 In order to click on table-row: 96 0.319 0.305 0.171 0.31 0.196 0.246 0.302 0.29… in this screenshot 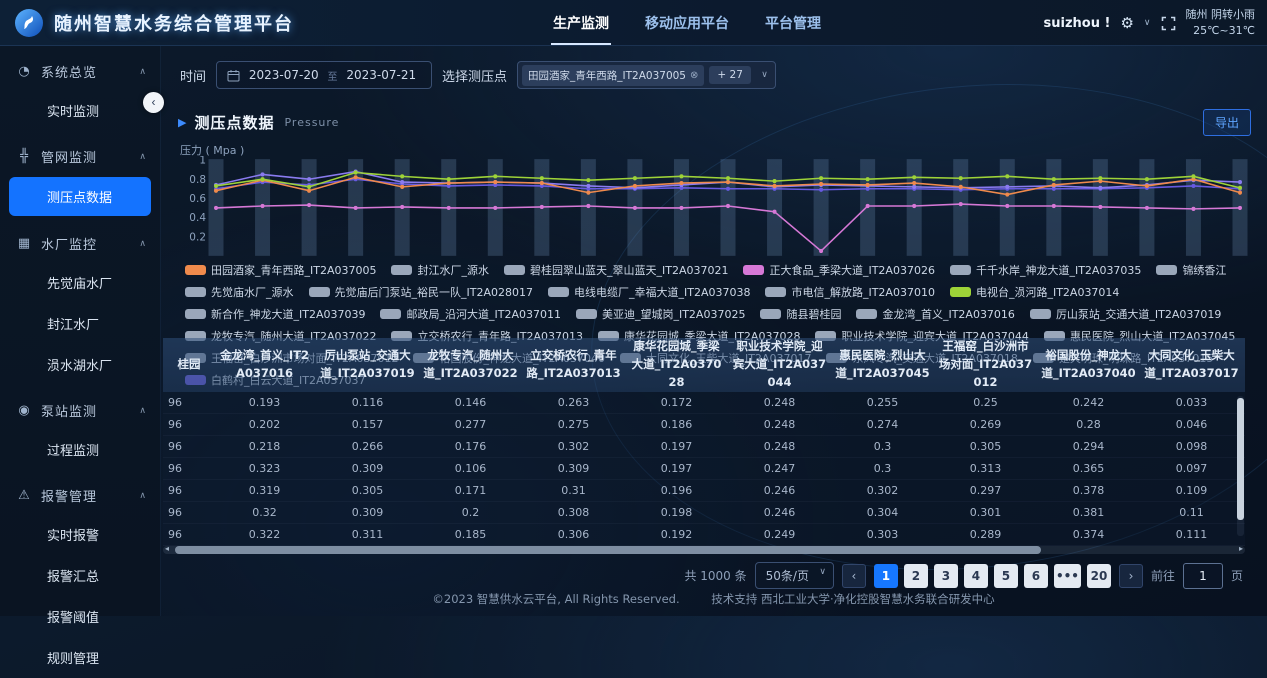, I will do `click(704, 491)`.